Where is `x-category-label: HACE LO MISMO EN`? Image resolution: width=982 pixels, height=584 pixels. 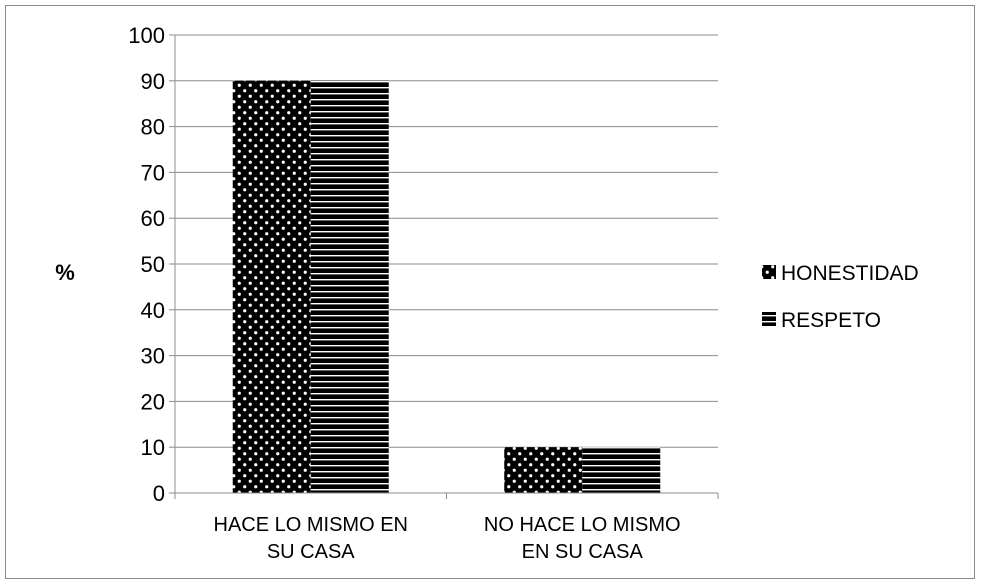
x-category-label: HACE LO MISMO EN is located at coordinates (311, 525).